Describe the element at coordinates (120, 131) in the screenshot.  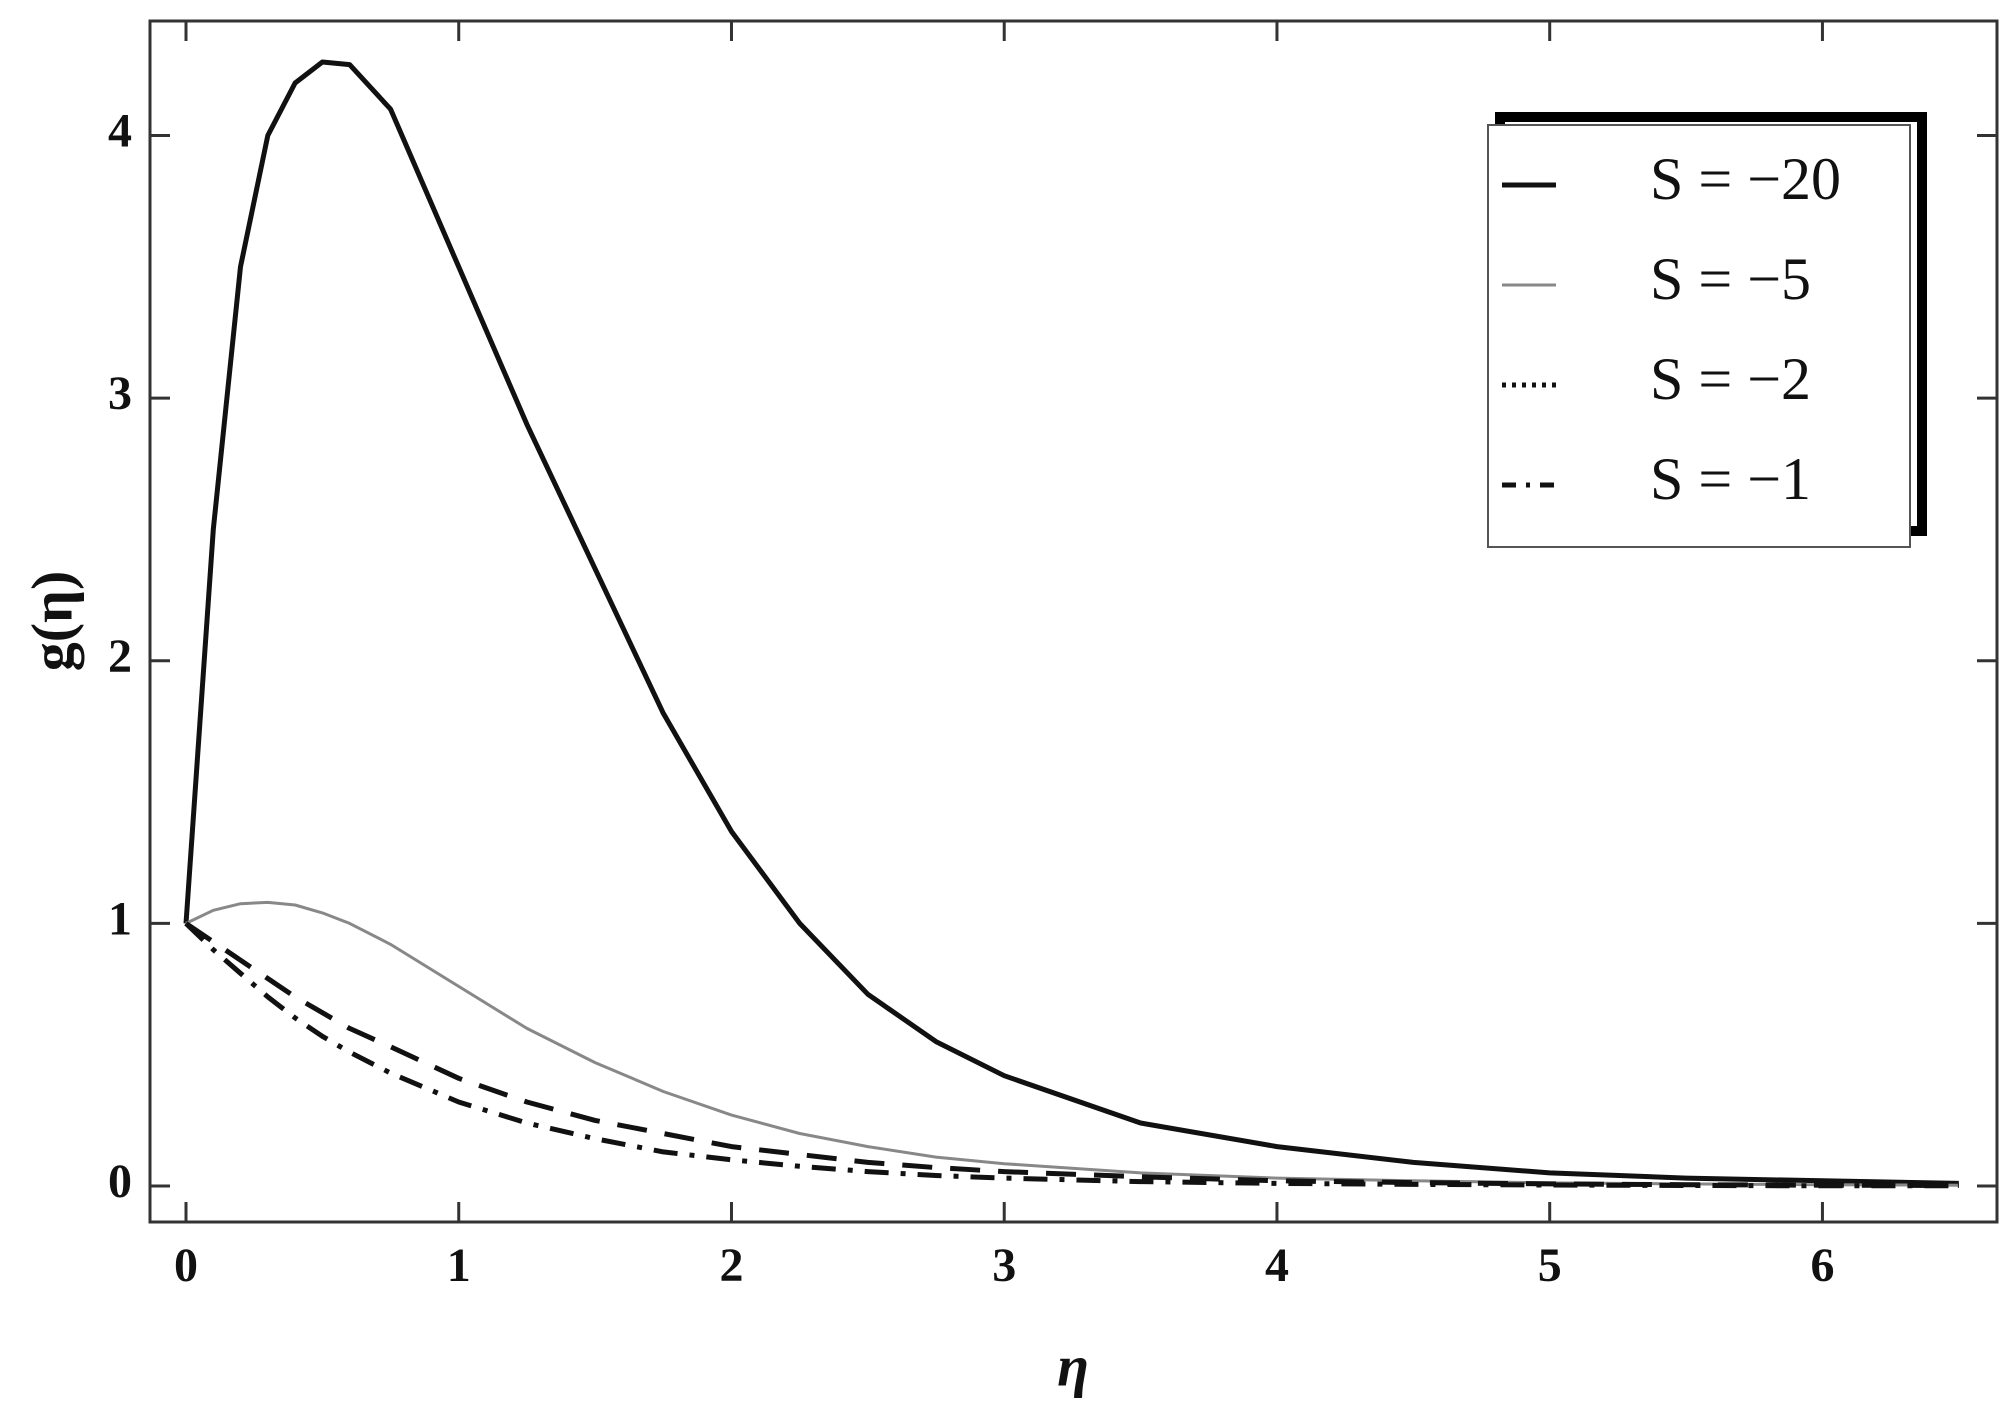
I see `y-tick-label: 4` at that location.